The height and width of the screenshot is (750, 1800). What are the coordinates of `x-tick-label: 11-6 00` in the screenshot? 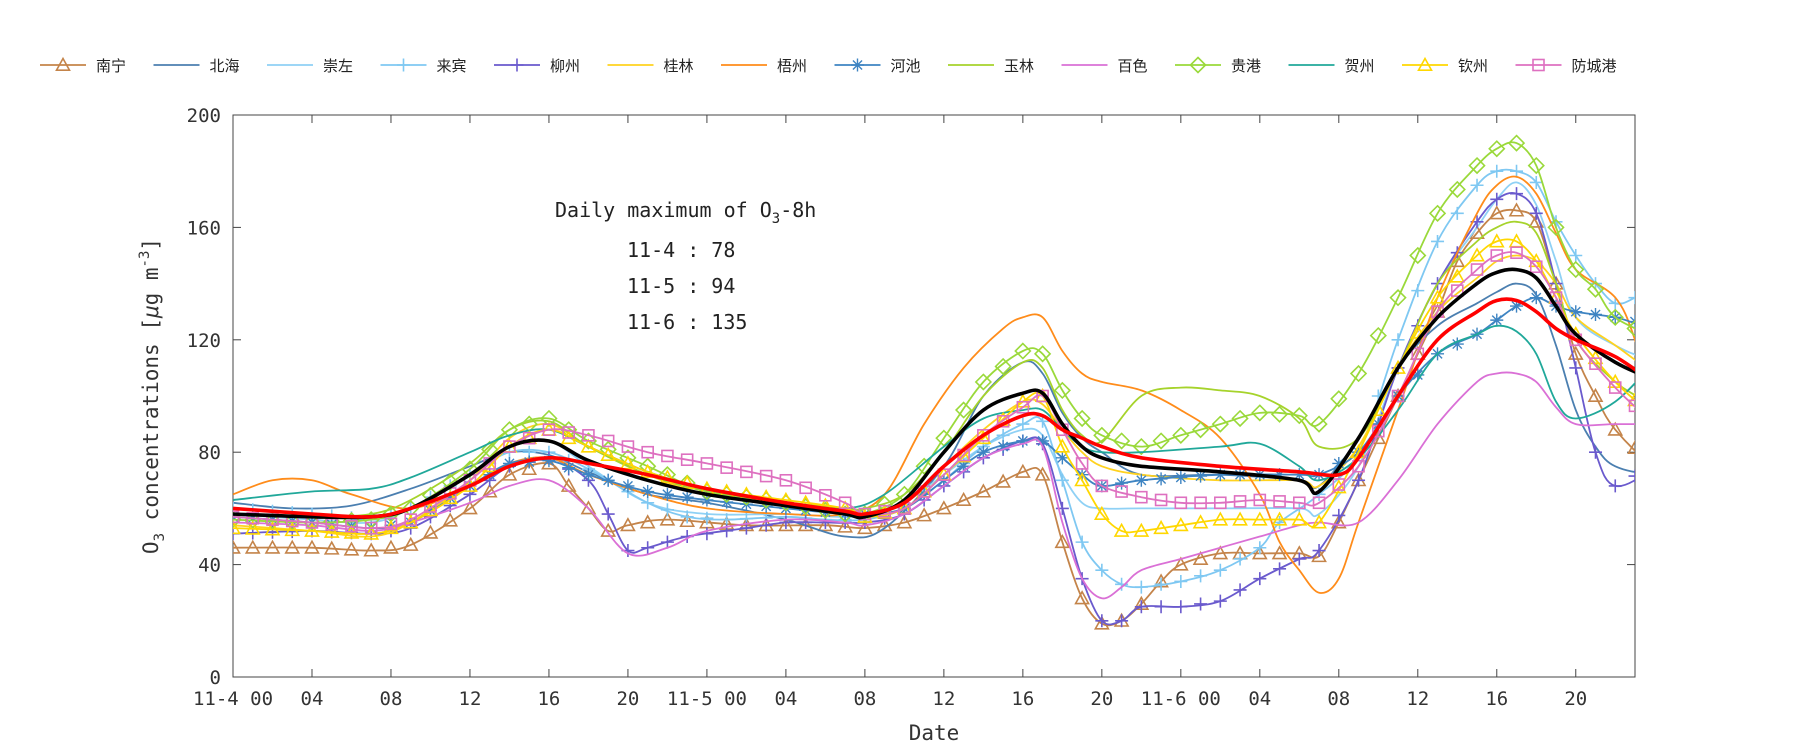 It's located at (1181, 699).